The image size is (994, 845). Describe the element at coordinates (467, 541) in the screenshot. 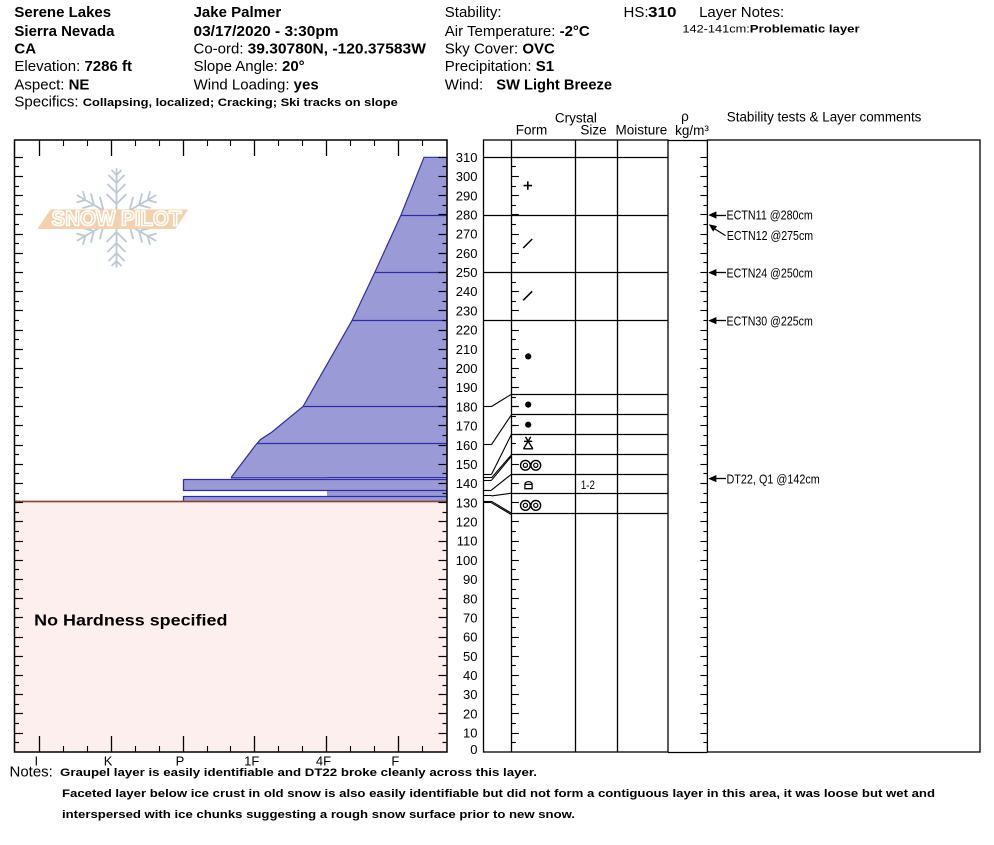

I see `svg-text: 110` at that location.